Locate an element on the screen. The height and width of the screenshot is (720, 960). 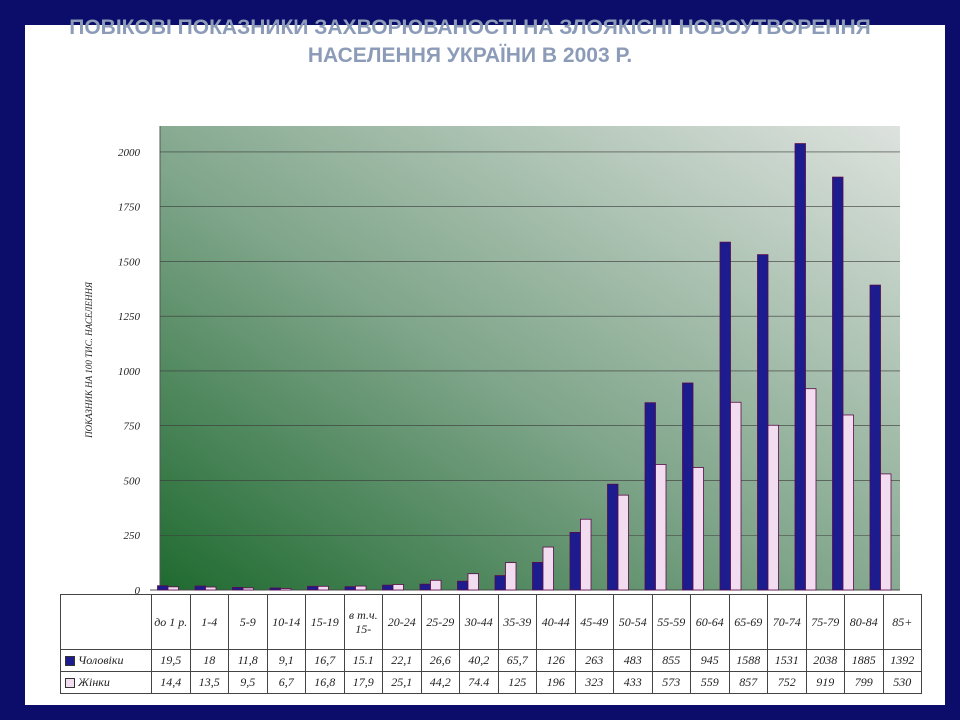
value-cell: 13,5 is located at coordinates (209, 682).